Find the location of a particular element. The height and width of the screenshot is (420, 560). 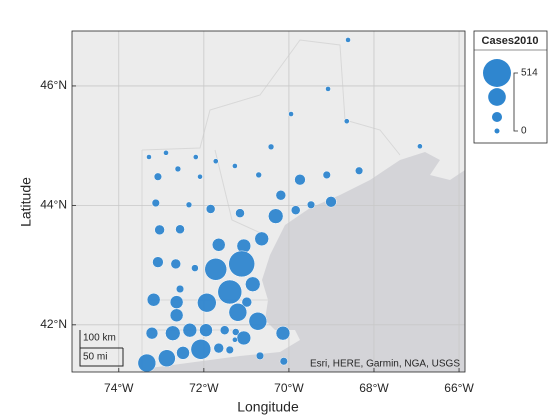

x-tick-label: 70°W is located at coordinates (289, 388).